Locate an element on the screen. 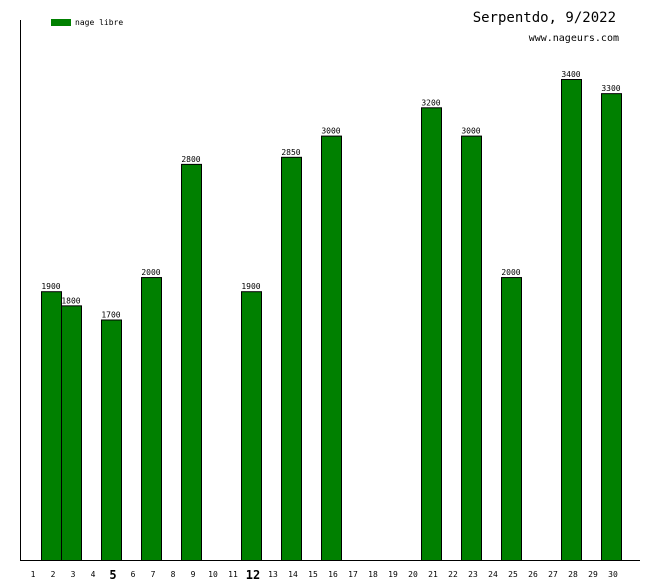 The width and height of the screenshot is (660, 580). x-tick-9: 9 is located at coordinates (193, 574).